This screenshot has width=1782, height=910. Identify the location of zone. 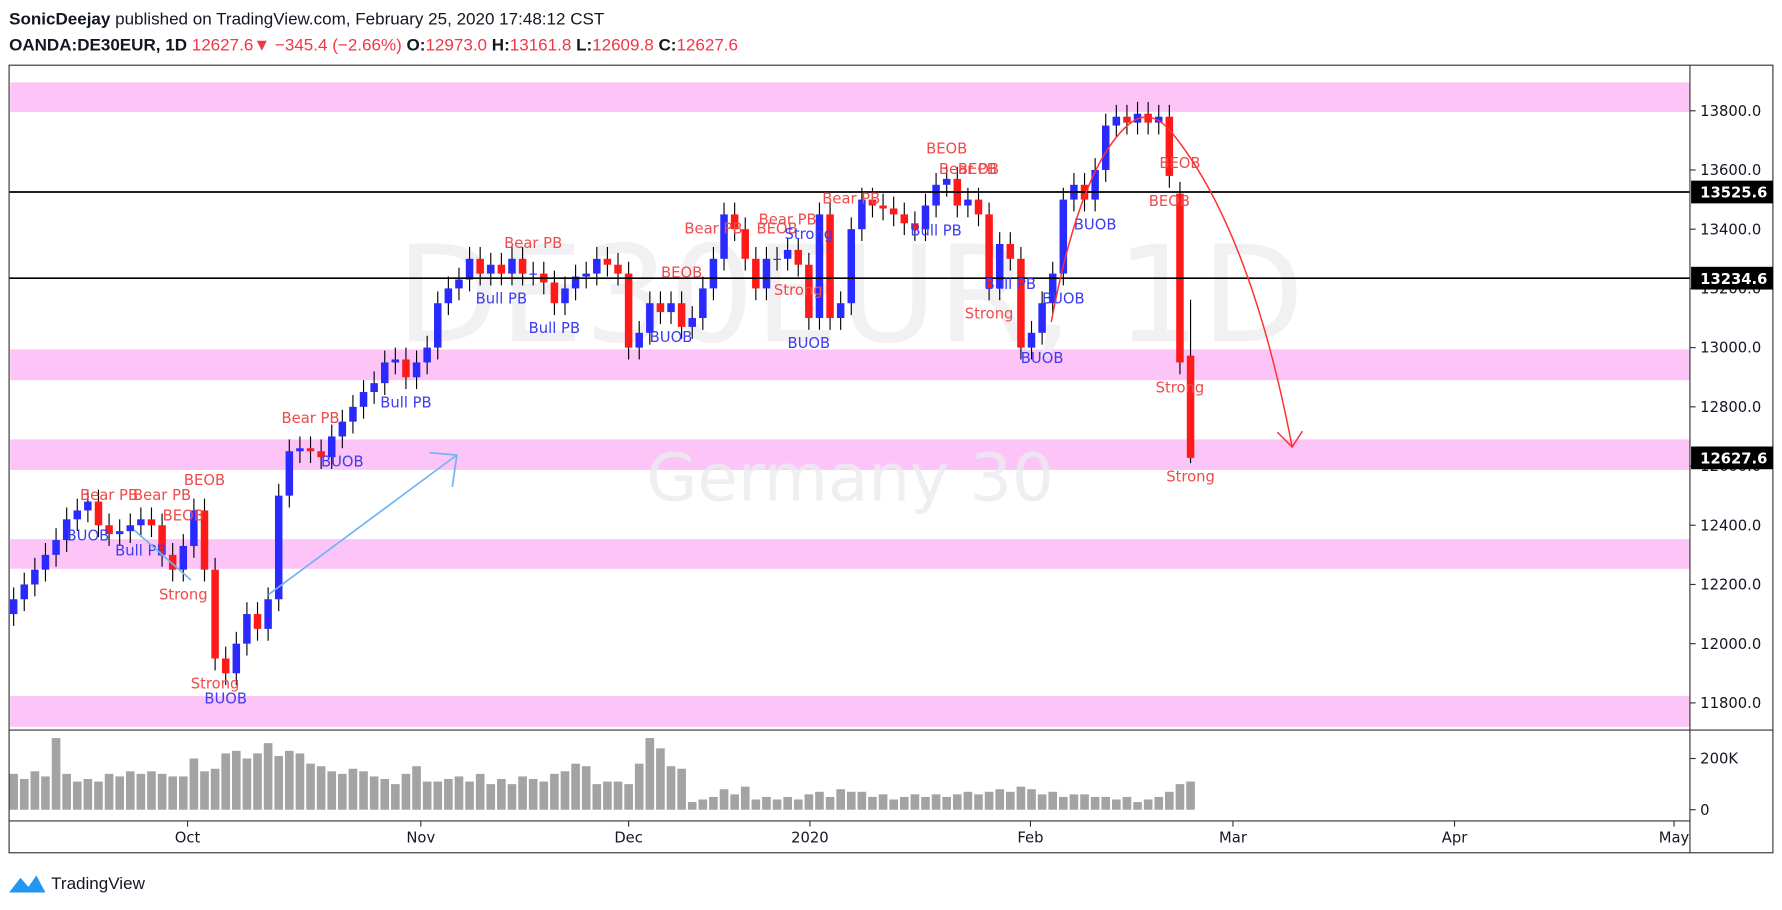
(850, 365).